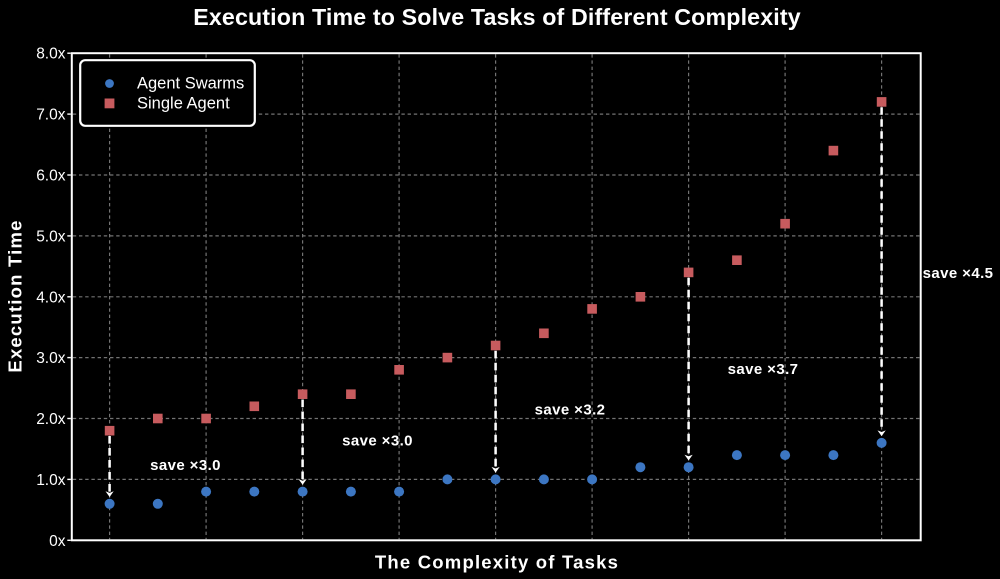 The image size is (1000, 579). What do you see at coordinates (763, 369) in the screenshot?
I see `svg-text: save ×3.7` at bounding box center [763, 369].